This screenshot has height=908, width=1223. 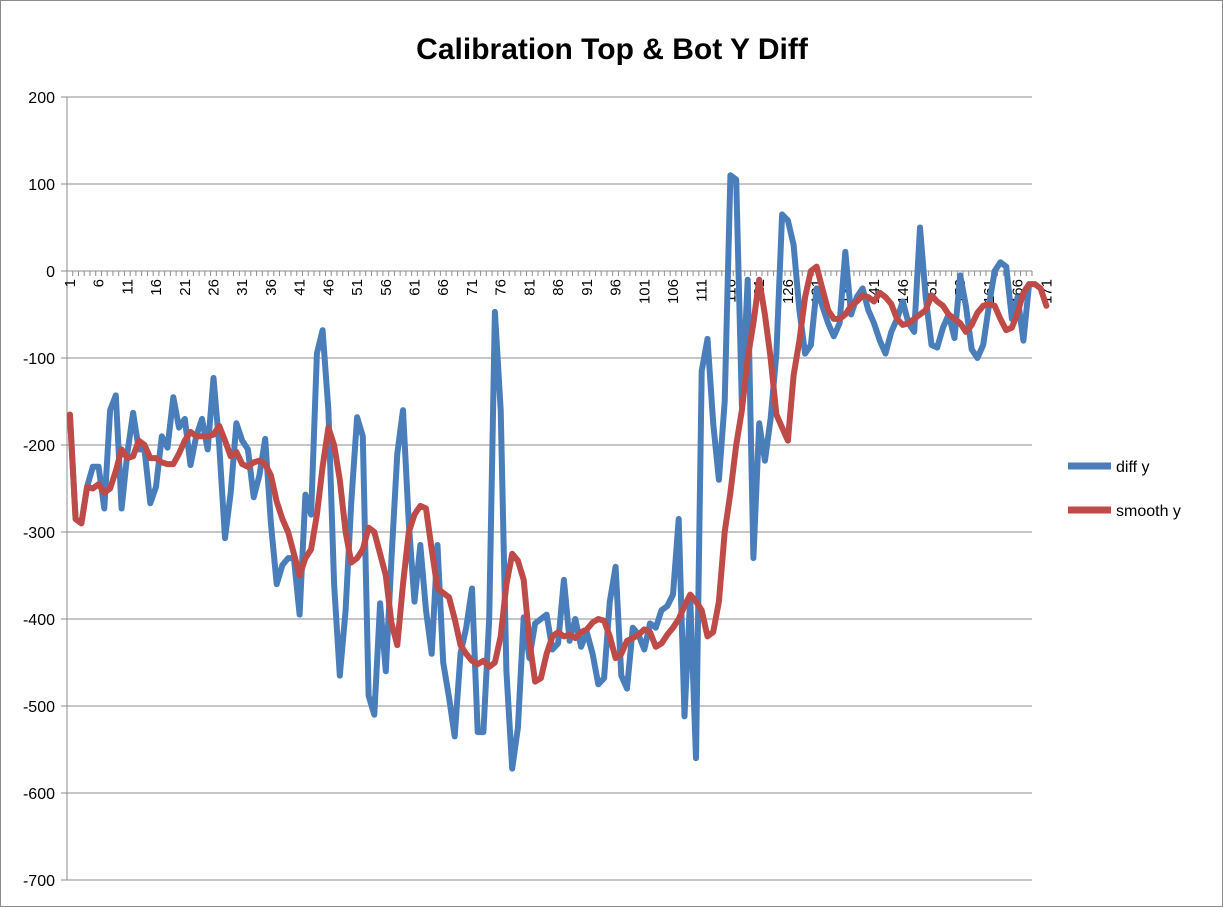 What do you see at coordinates (242, 287) in the screenshot?
I see `x-tick-label: 31` at bounding box center [242, 287].